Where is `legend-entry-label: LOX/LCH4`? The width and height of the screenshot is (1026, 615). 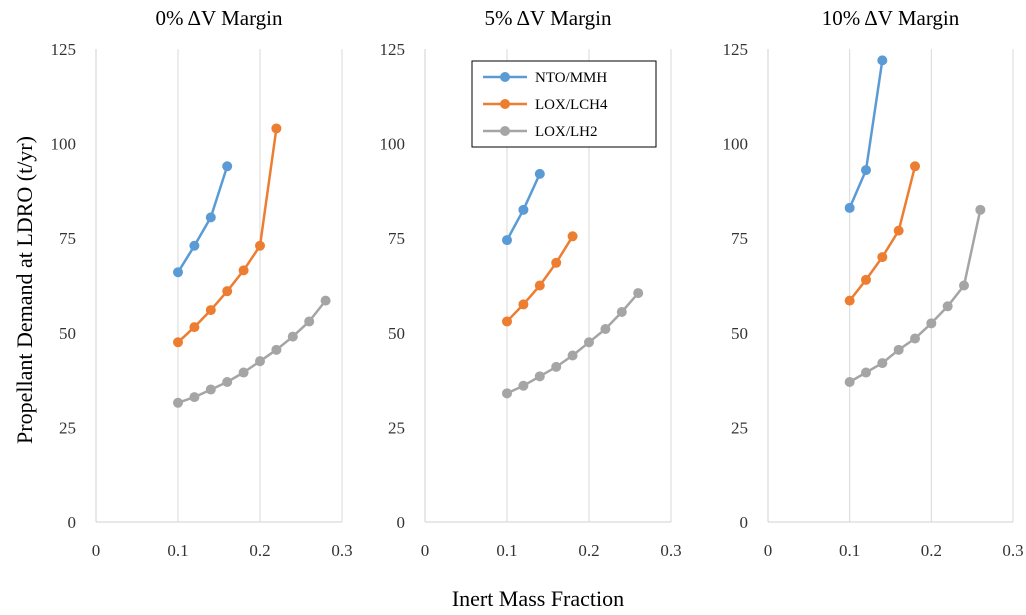 legend-entry-label: LOX/LCH4 is located at coordinates (571, 105).